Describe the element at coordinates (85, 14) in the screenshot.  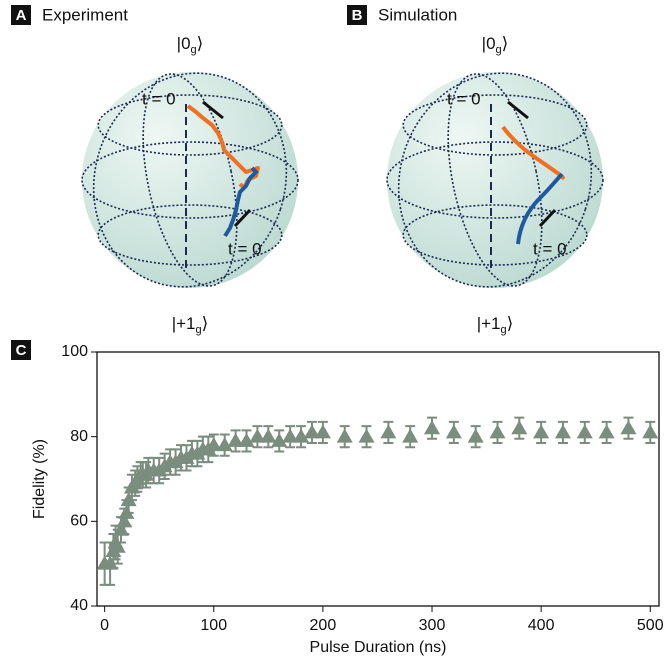
I see `panel-title: Experiment` at that location.